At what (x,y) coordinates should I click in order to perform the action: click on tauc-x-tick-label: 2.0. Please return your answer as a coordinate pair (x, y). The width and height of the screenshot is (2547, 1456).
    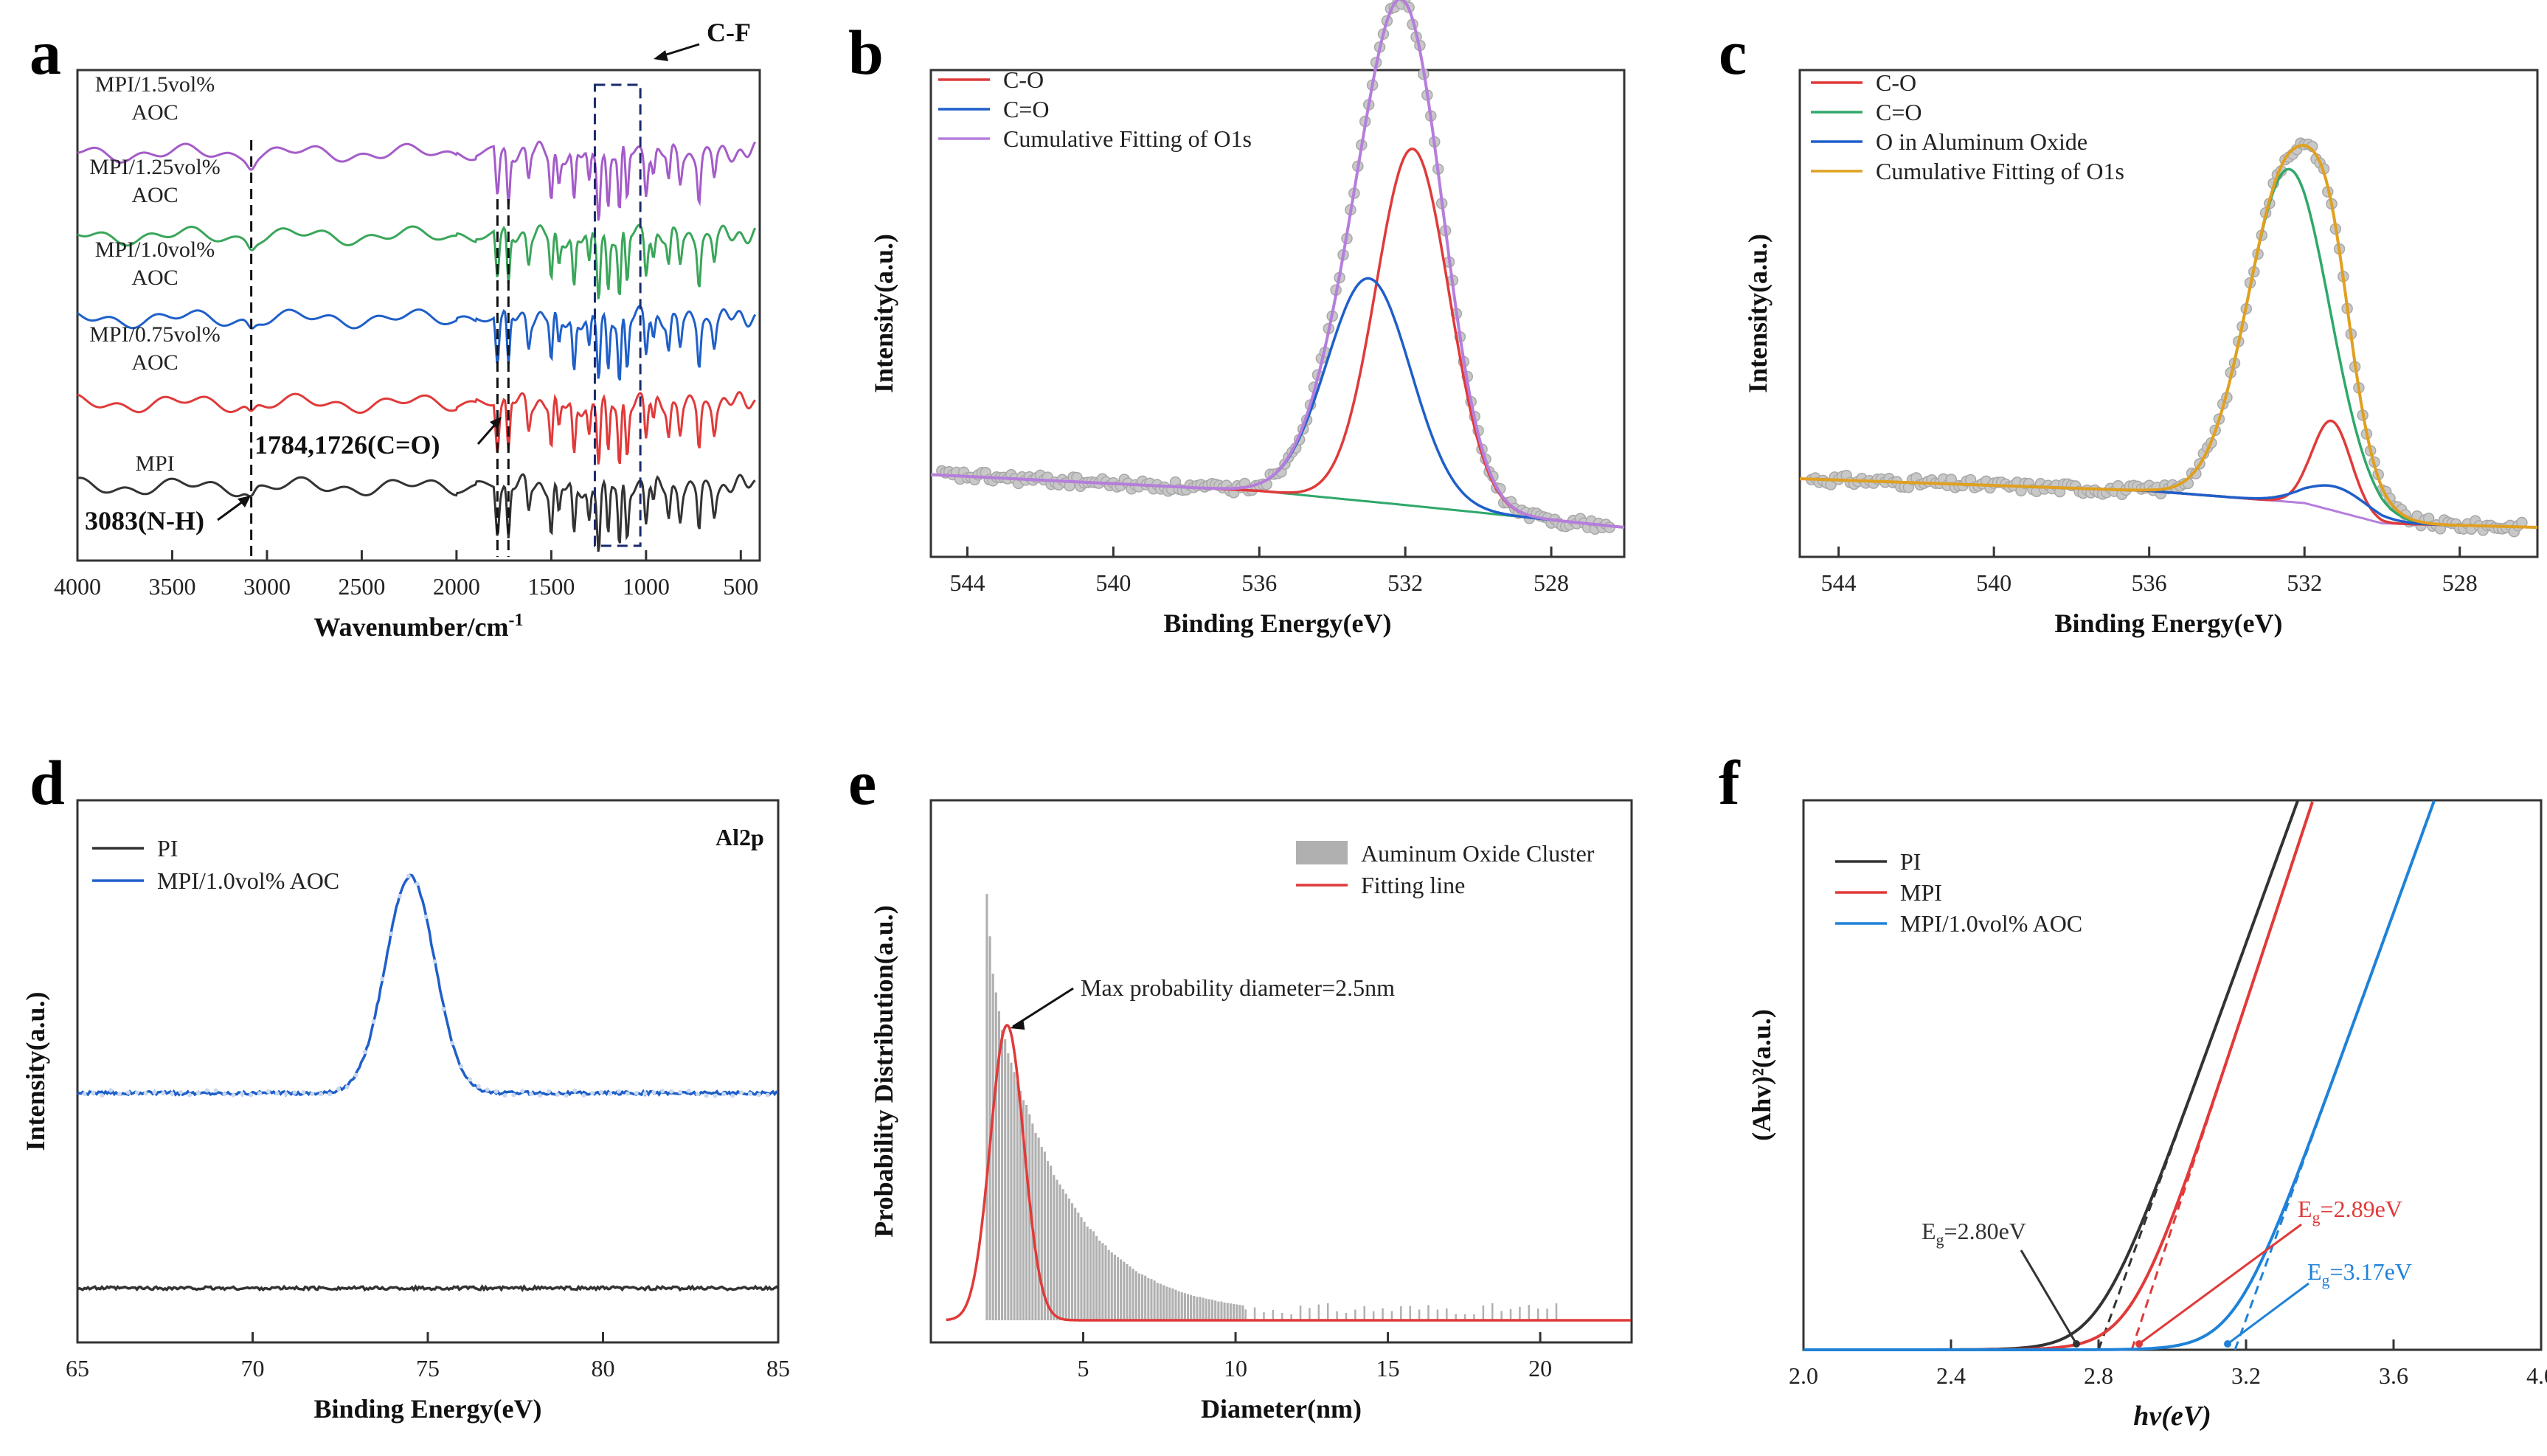
    Looking at the image, I should click on (1803, 1375).